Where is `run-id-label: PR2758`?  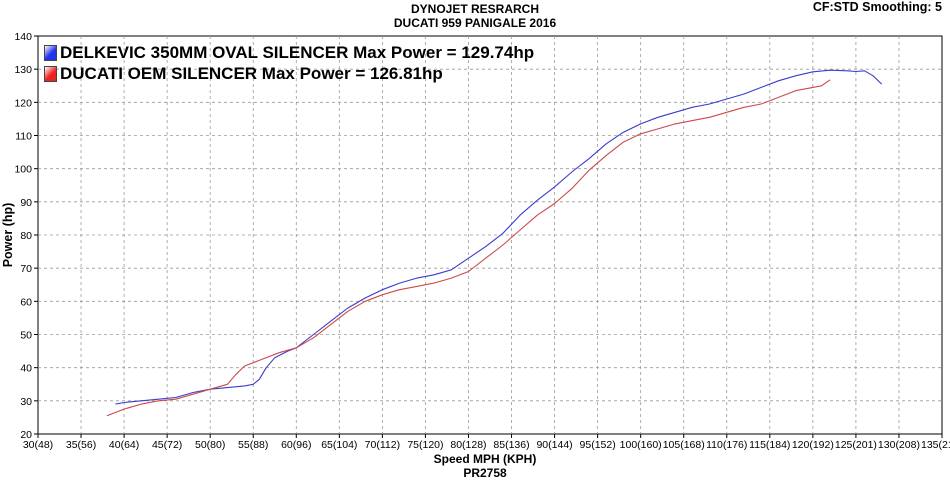 run-id-label: PR2758 is located at coordinates (485, 473).